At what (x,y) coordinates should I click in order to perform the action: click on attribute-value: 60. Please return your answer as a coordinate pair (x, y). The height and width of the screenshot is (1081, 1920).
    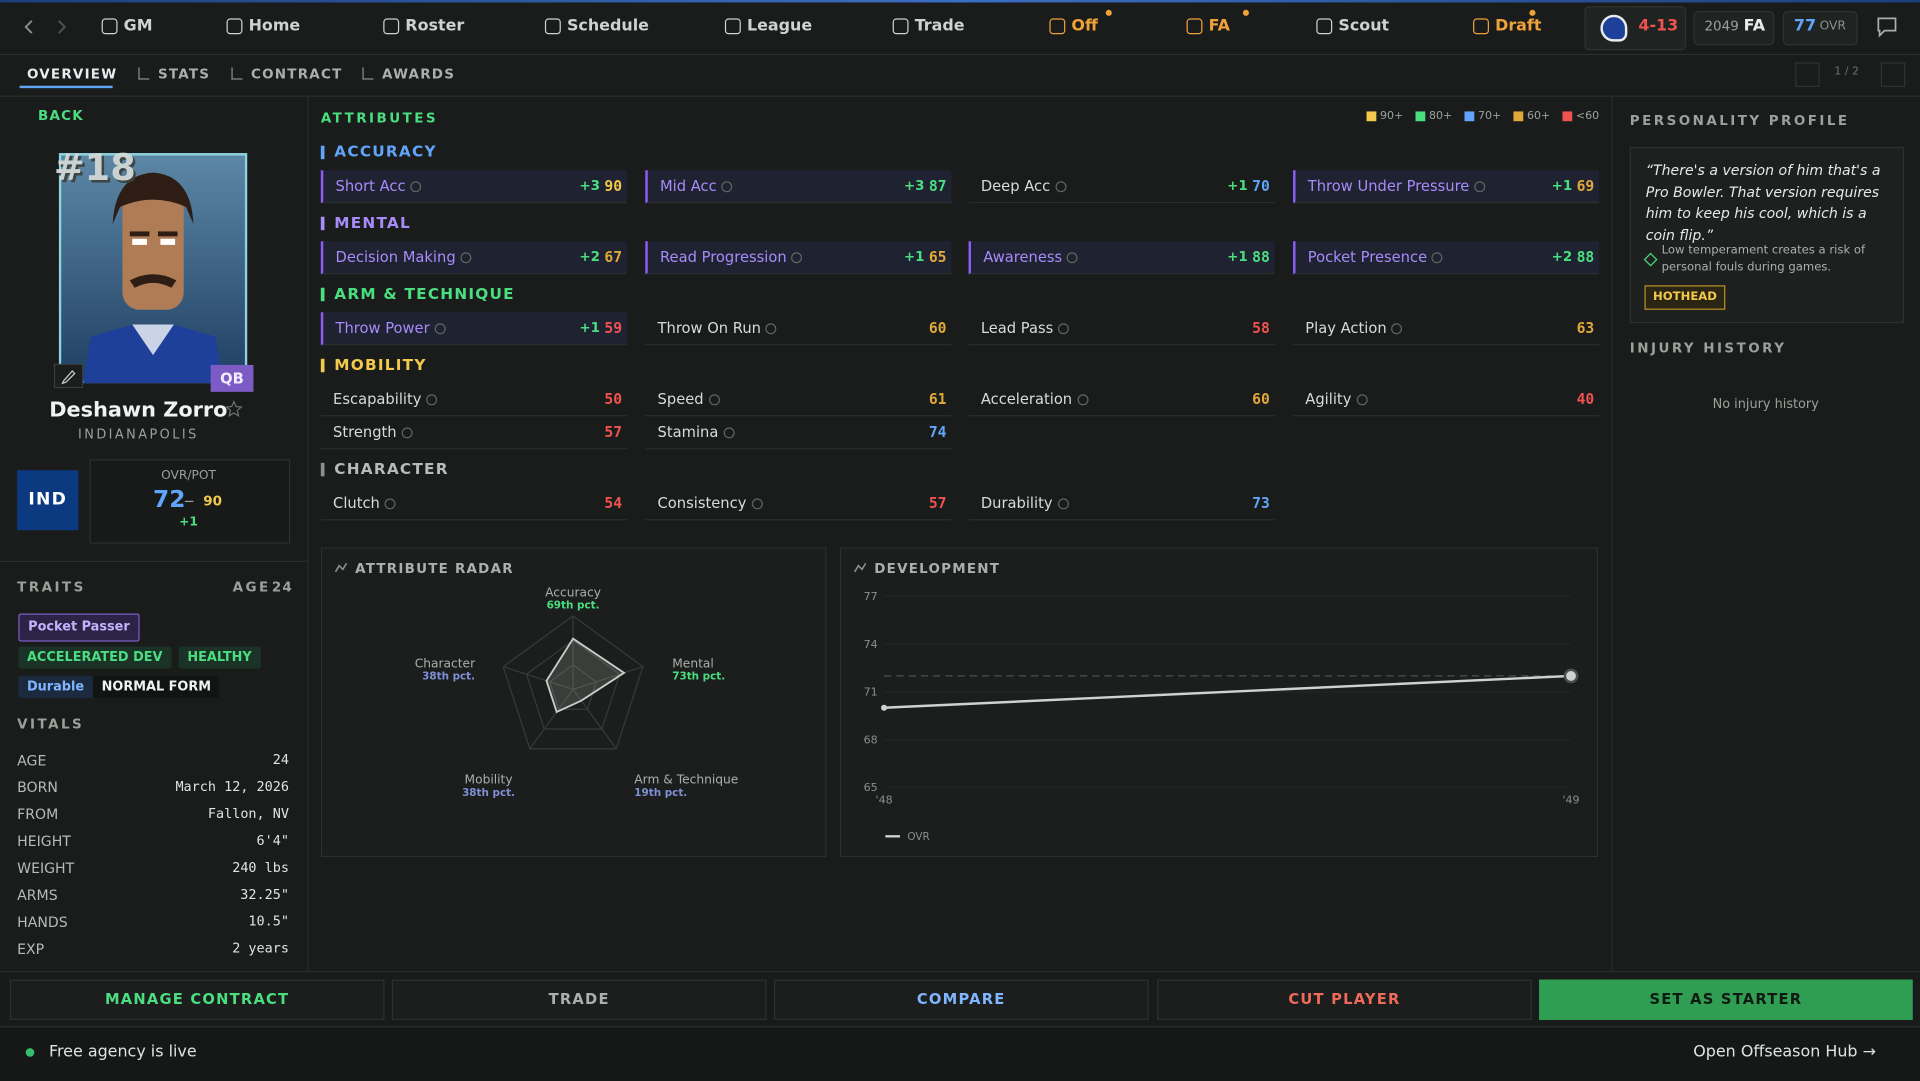
    Looking at the image, I should click on (937, 328).